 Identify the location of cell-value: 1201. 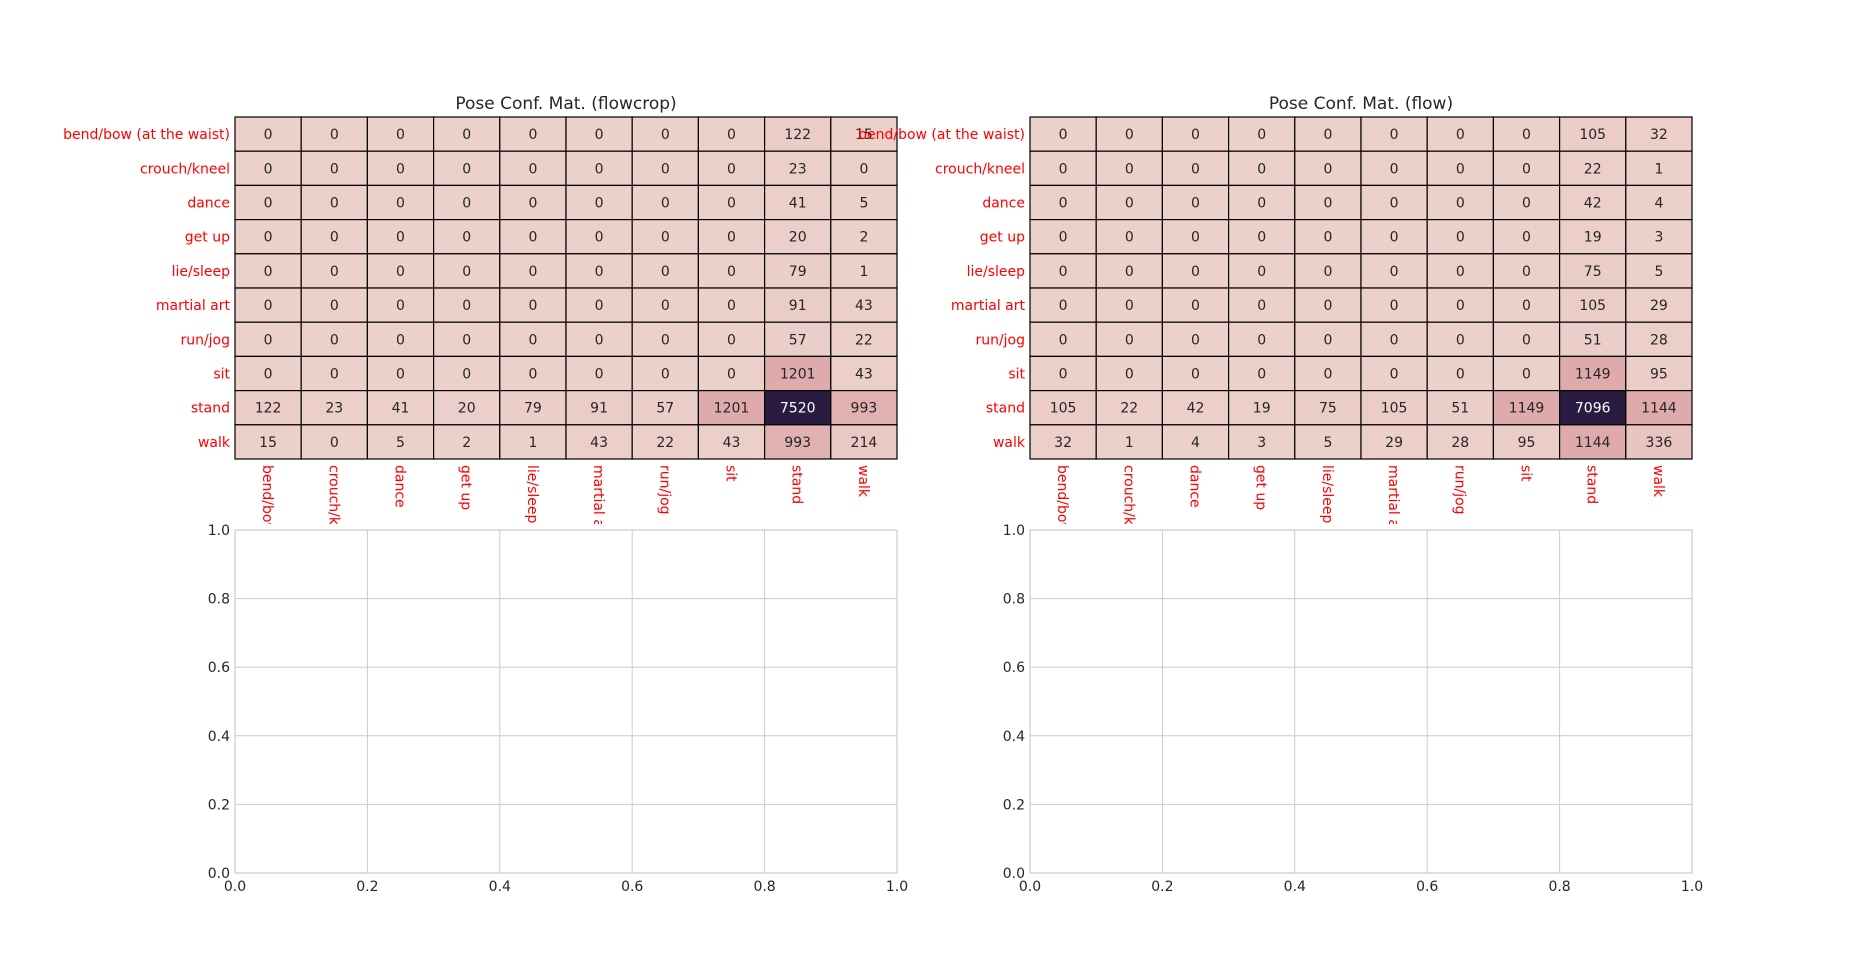
(798, 375).